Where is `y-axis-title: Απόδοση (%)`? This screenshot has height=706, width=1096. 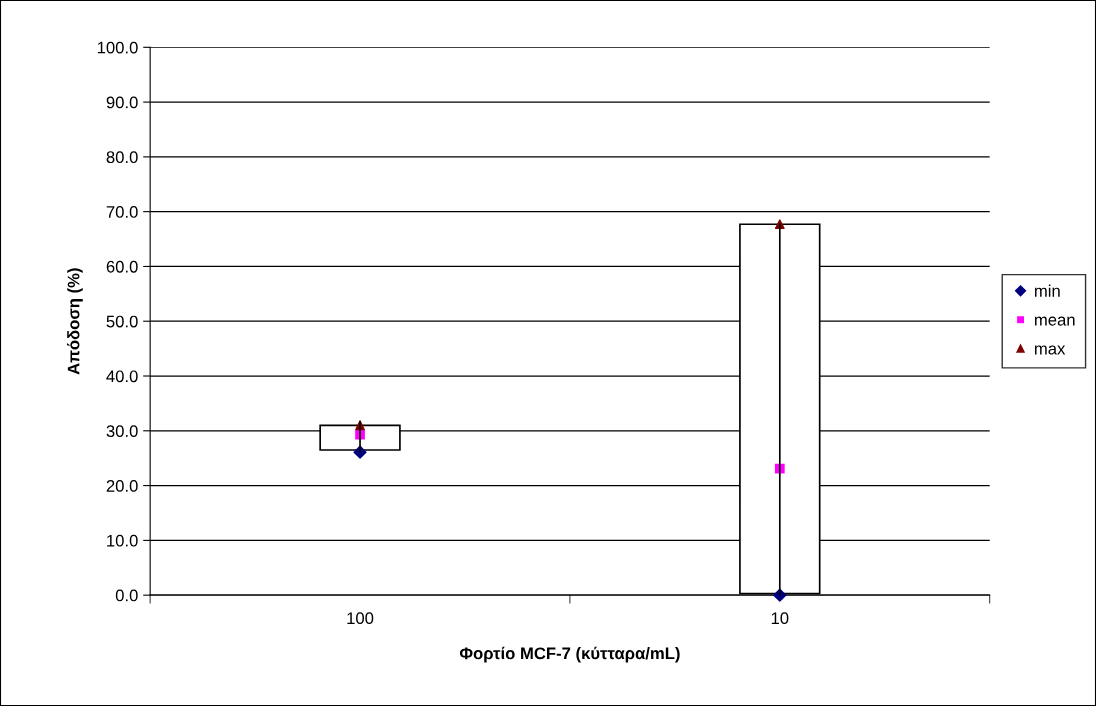 y-axis-title: Απόδοση (%) is located at coordinates (75, 321).